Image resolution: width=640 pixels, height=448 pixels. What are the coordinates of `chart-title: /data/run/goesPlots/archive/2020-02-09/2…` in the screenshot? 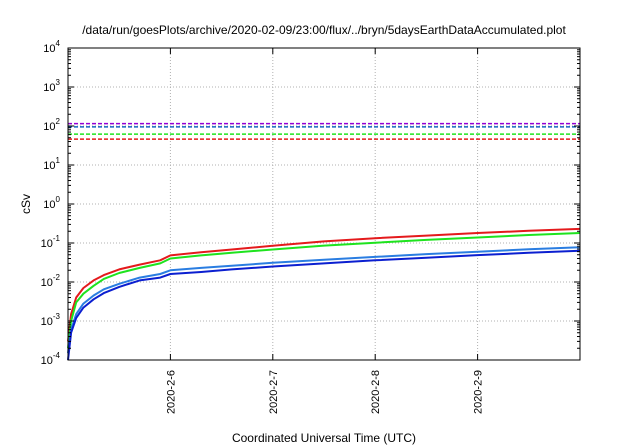 It's located at (324, 30).